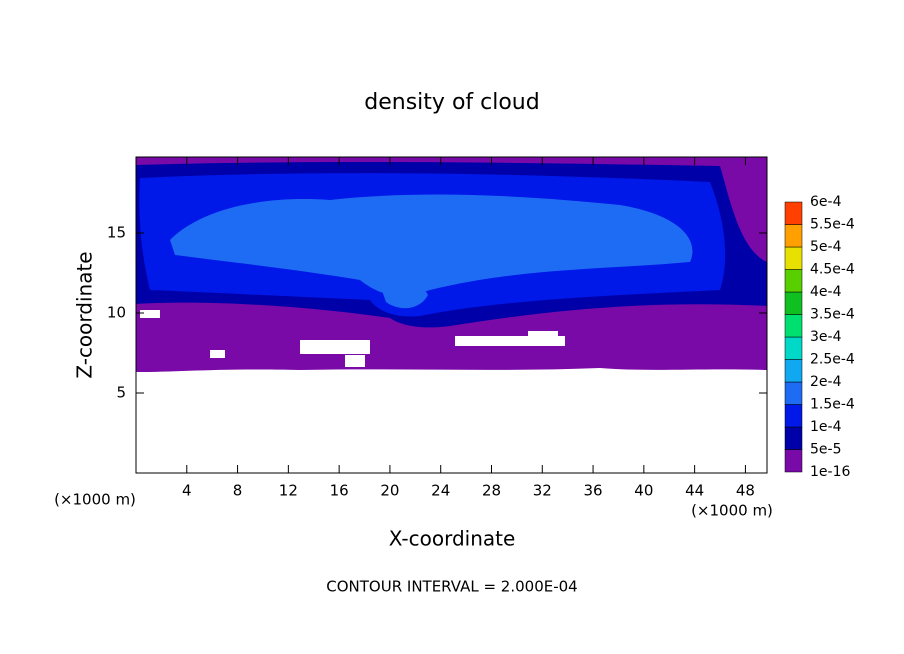  What do you see at coordinates (826, 382) in the screenshot?
I see `colorbar-label: 2e-4` at bounding box center [826, 382].